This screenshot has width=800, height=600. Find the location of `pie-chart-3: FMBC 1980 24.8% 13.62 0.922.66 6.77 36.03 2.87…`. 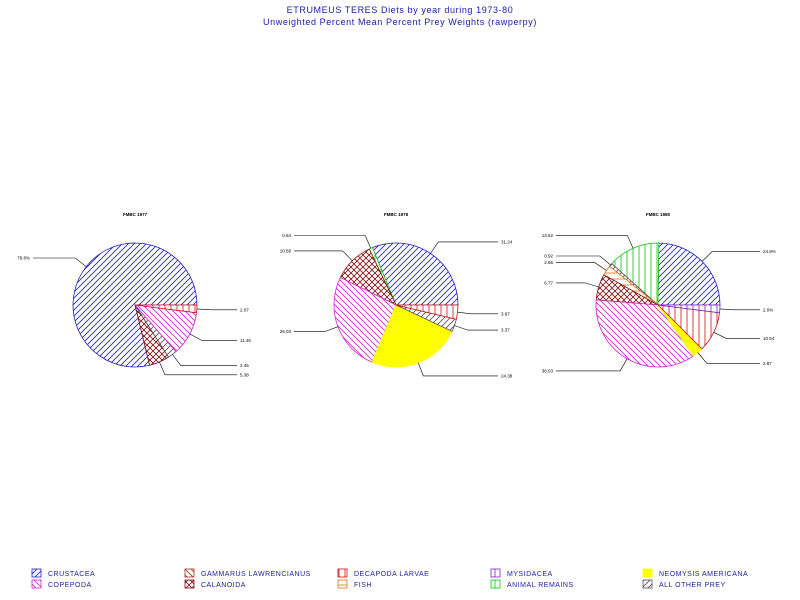

pie-chart-3: FMBC 1980 24.8% 13.62 0.922.66 6.77 36.03 2.87… is located at coordinates (659, 292).